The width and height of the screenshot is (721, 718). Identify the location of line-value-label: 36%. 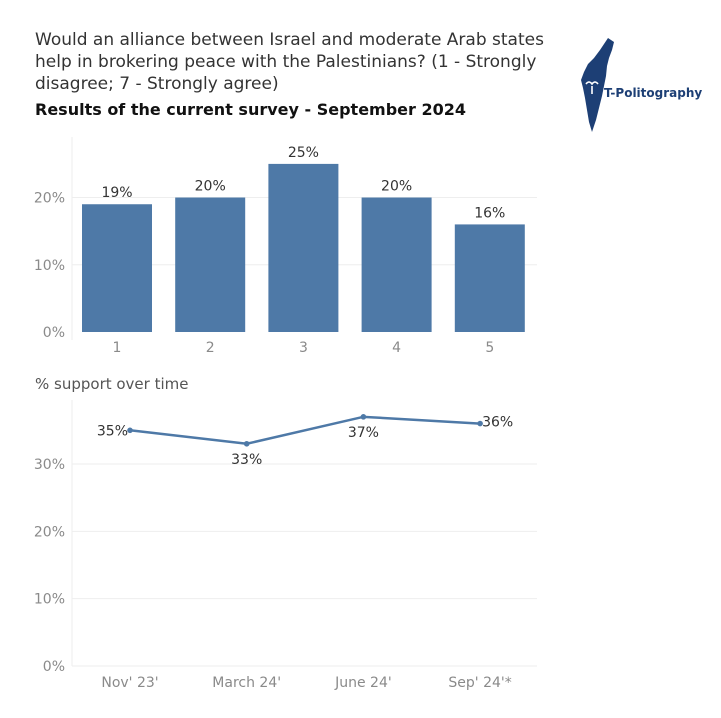
(497, 423).